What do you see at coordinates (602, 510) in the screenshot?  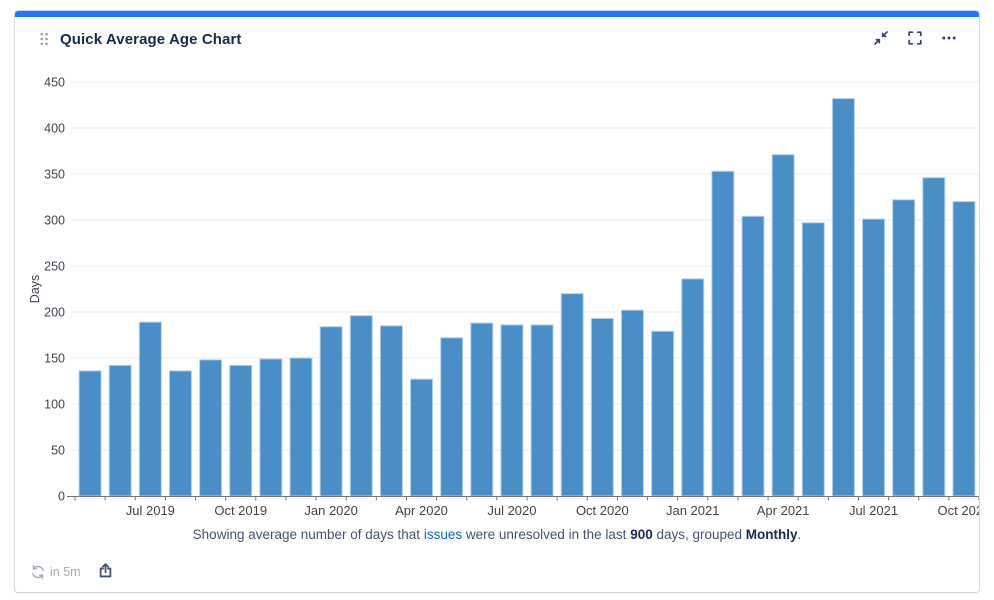 I see `x-axis-tick-label: Oct 2020` at bounding box center [602, 510].